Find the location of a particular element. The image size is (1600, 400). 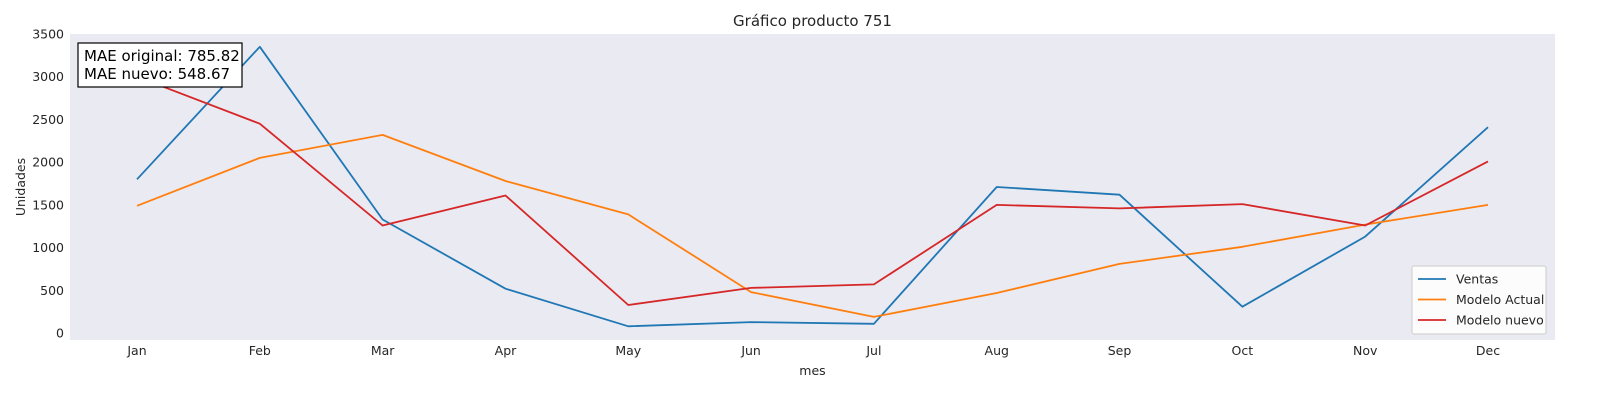

annotation-mae-original: MAE original: 785.82 is located at coordinates (162, 56).